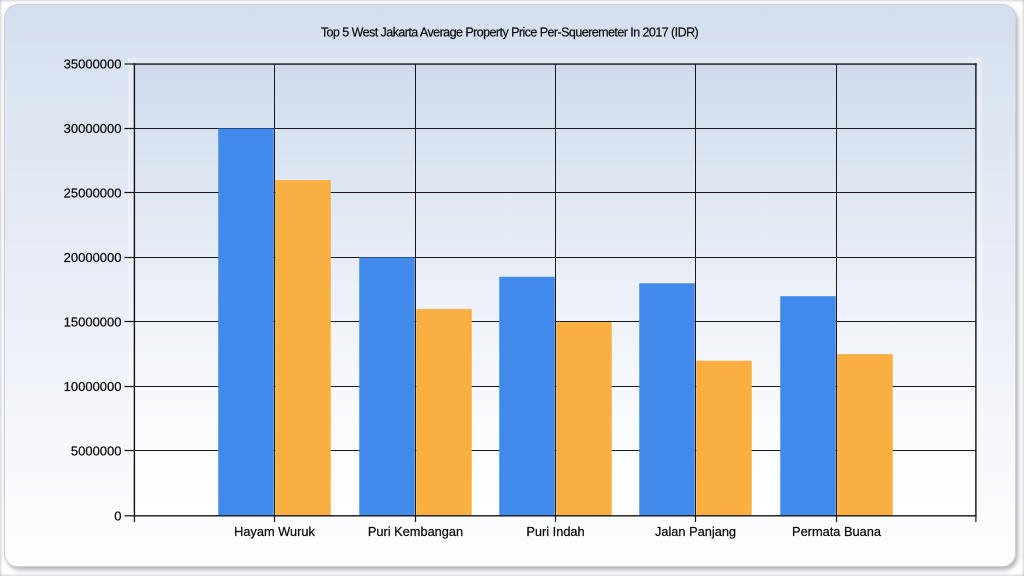  I want to click on svg-text: 35000000, so click(93, 64).